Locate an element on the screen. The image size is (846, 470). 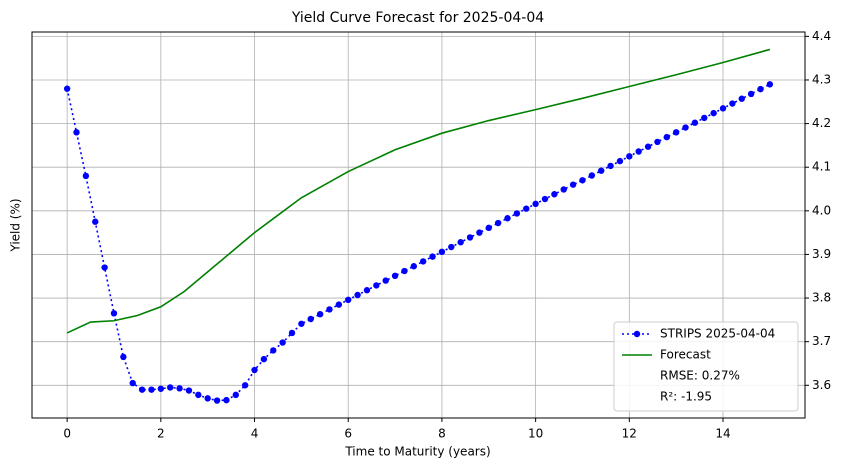
x-tick-label: 2 is located at coordinates (161, 434).